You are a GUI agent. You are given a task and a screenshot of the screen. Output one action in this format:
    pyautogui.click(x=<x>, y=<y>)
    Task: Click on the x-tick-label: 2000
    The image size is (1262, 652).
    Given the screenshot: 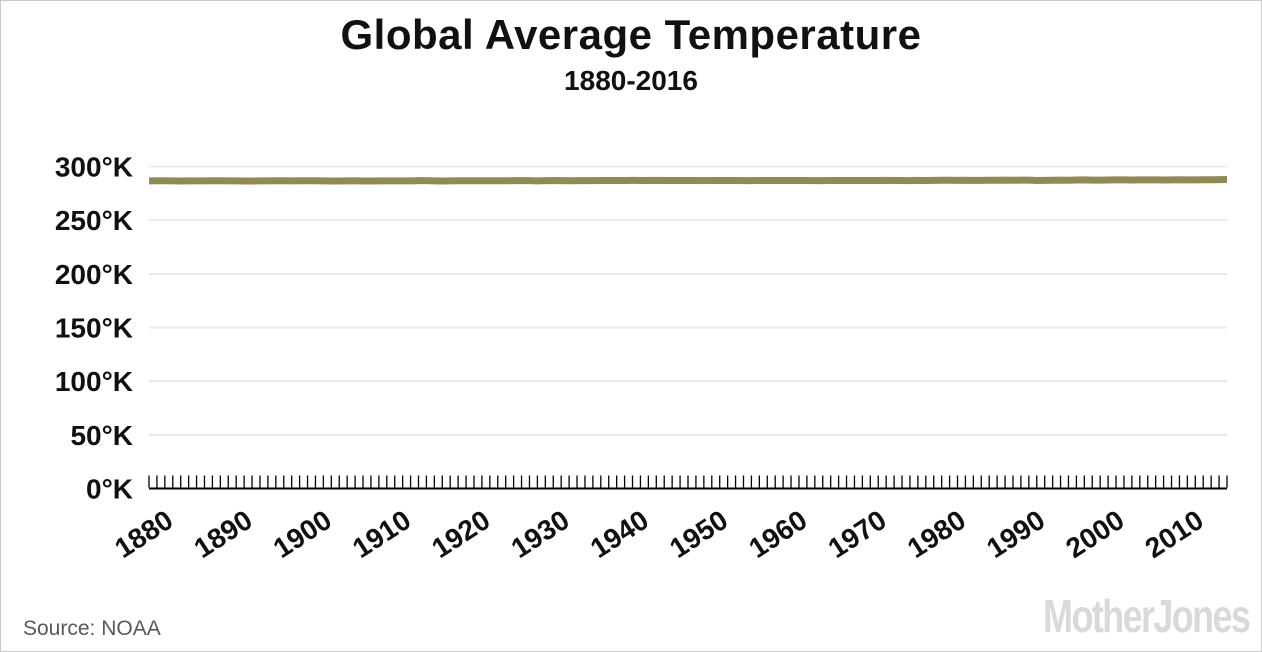 What is the action you would take?
    pyautogui.click(x=1094, y=534)
    